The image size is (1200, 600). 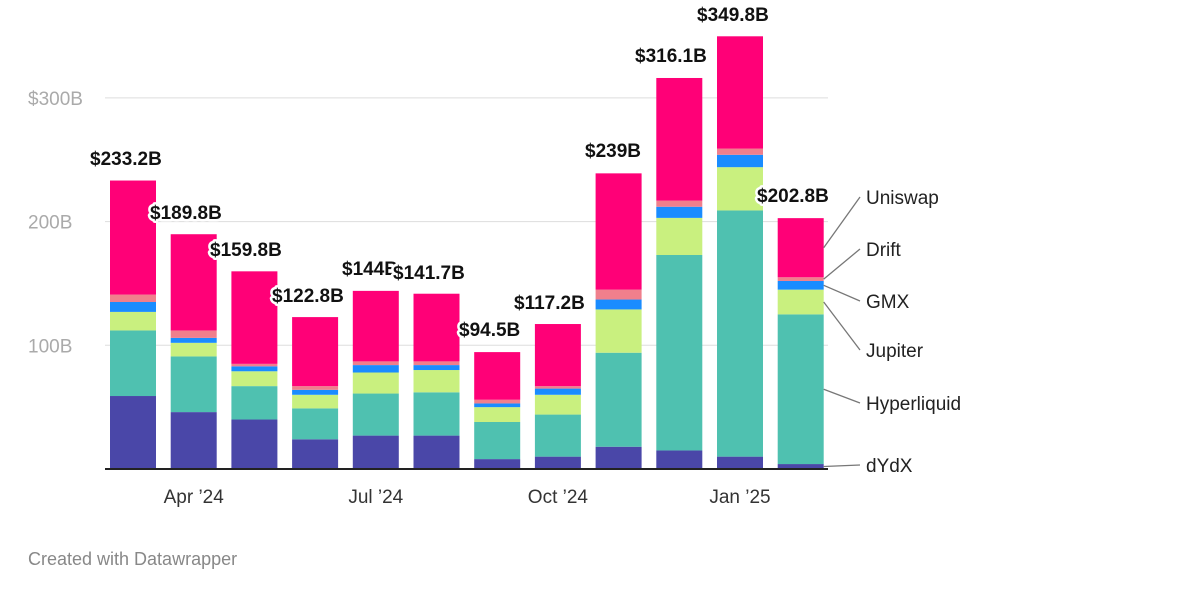 What do you see at coordinates (613, 151) in the screenshot?
I see `total-label: $239B` at bounding box center [613, 151].